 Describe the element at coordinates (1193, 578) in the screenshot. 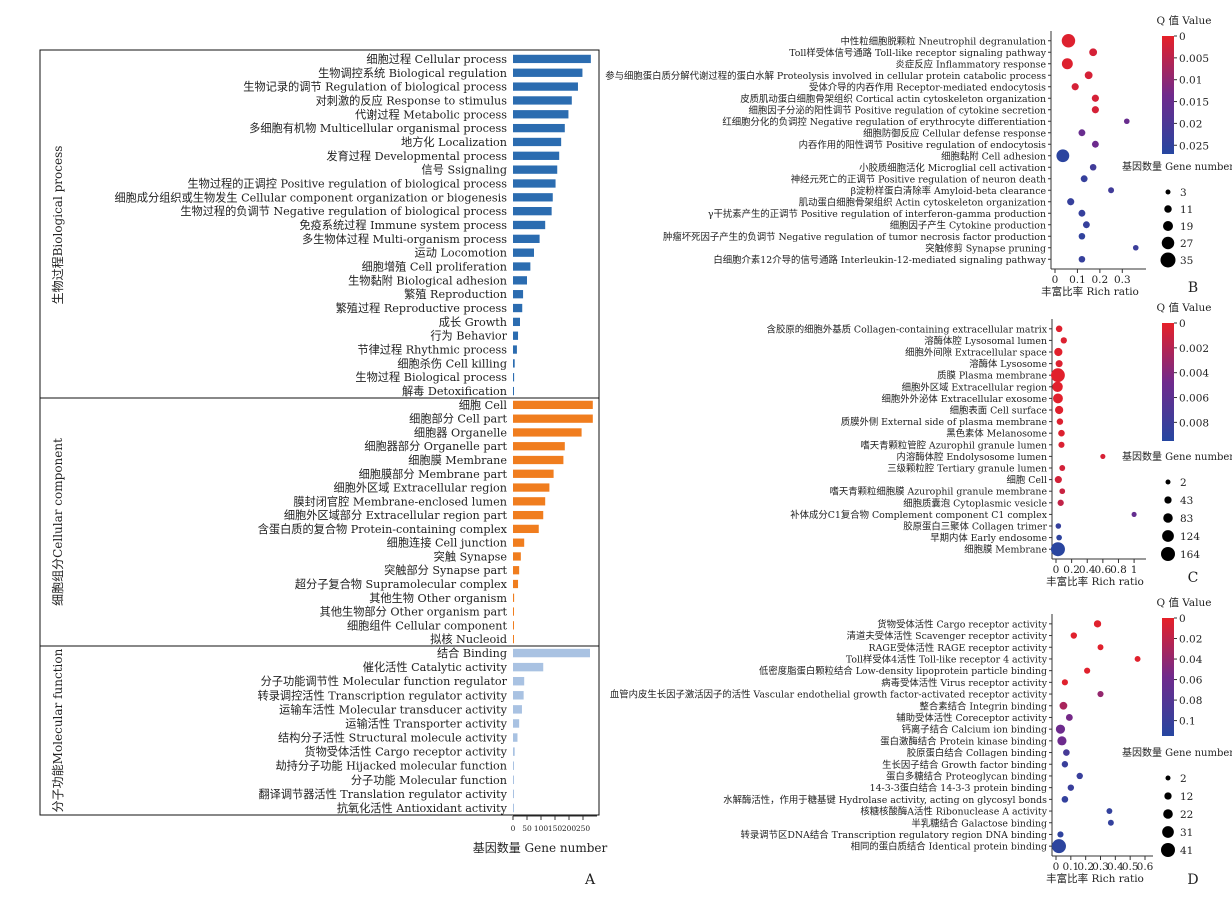

I see `panel-c-letter: C` at that location.